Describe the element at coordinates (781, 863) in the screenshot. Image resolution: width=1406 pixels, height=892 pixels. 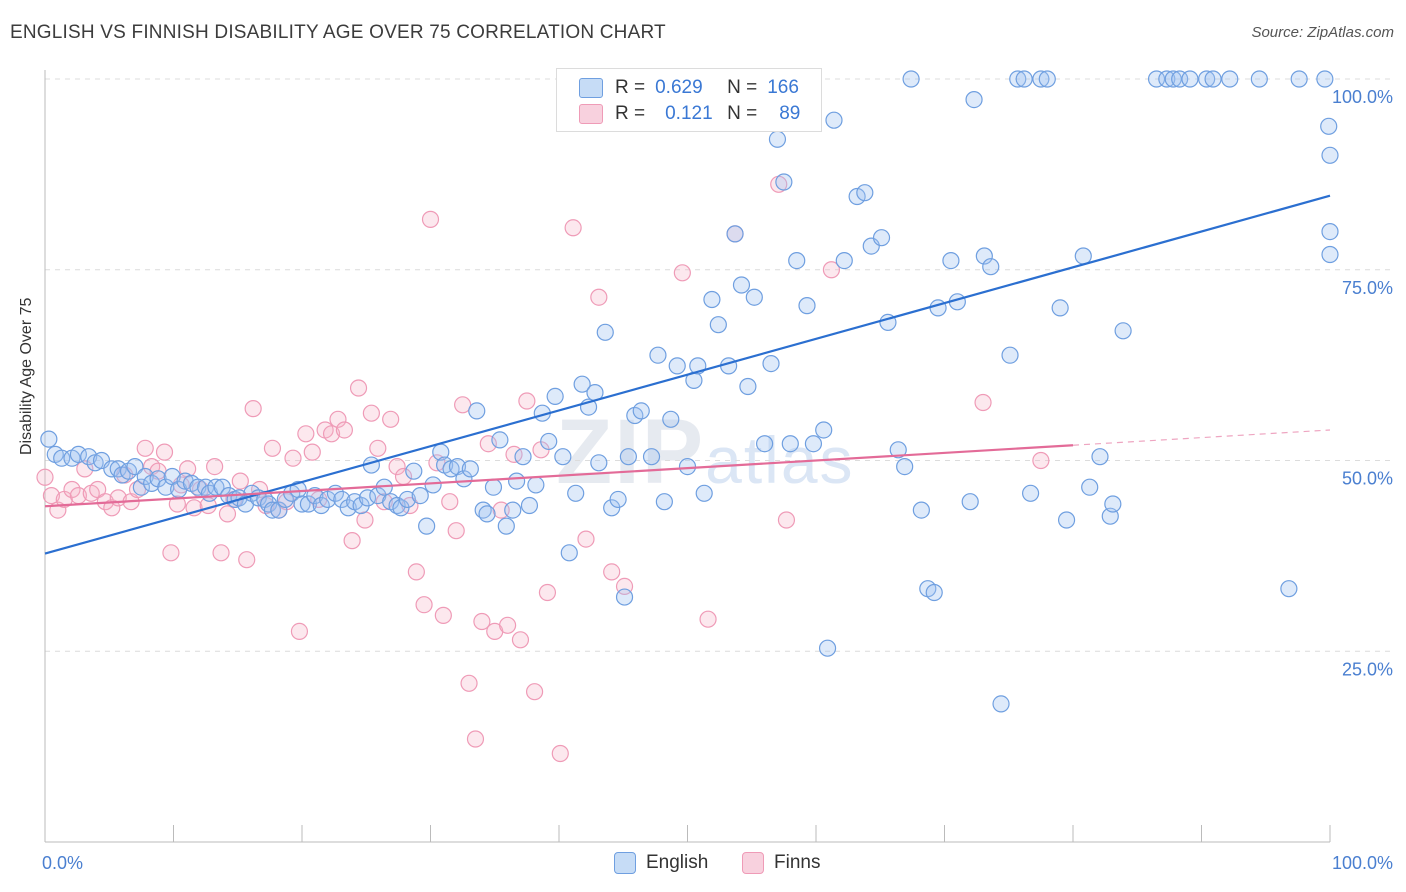
I see `bottom-legend-finns: Finns` at that location.